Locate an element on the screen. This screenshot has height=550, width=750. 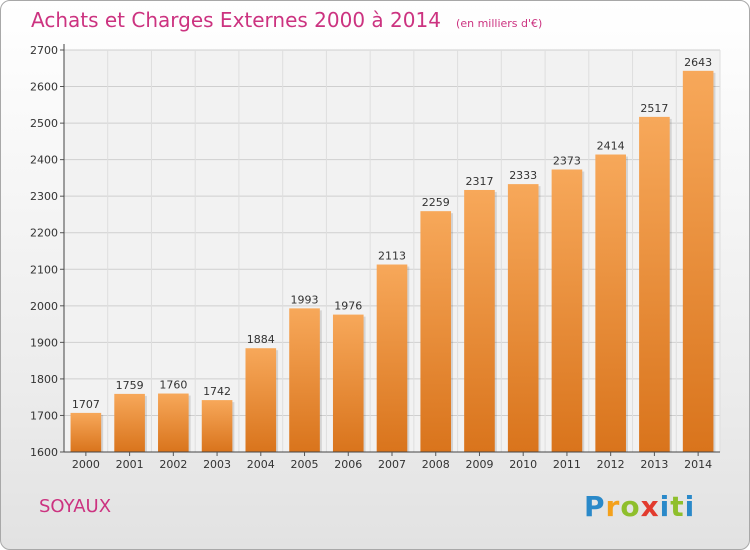
proxiti-logo: Proxiti is located at coordinates (640, 506).